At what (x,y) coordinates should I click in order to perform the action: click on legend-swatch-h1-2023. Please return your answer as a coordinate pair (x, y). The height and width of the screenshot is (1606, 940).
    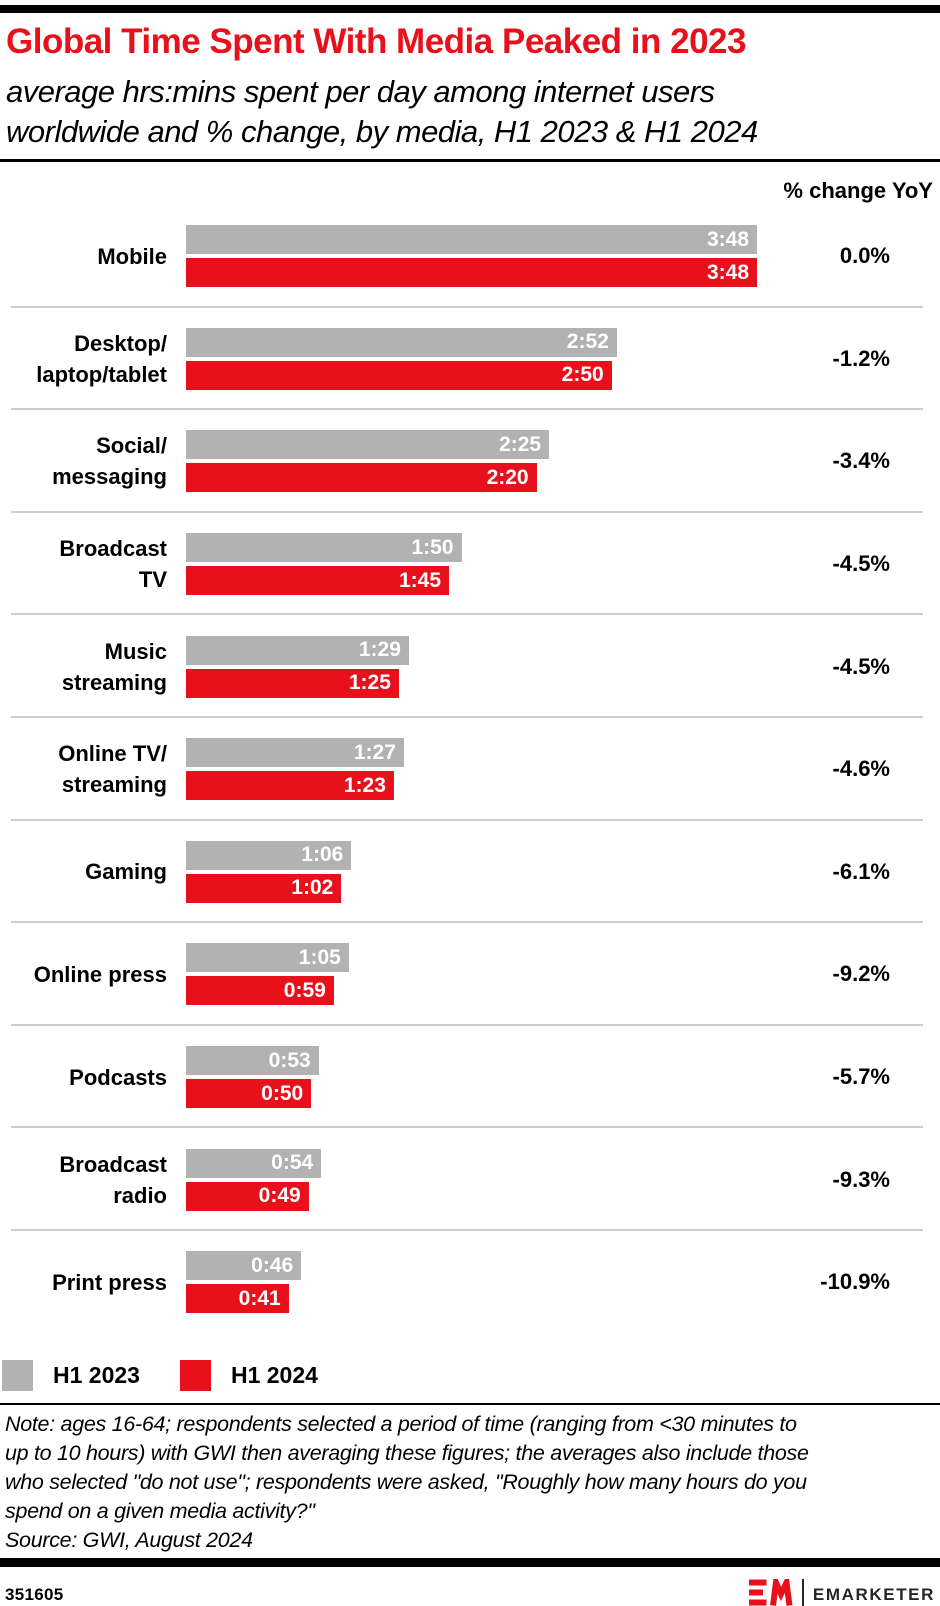
    Looking at the image, I should click on (17, 1375).